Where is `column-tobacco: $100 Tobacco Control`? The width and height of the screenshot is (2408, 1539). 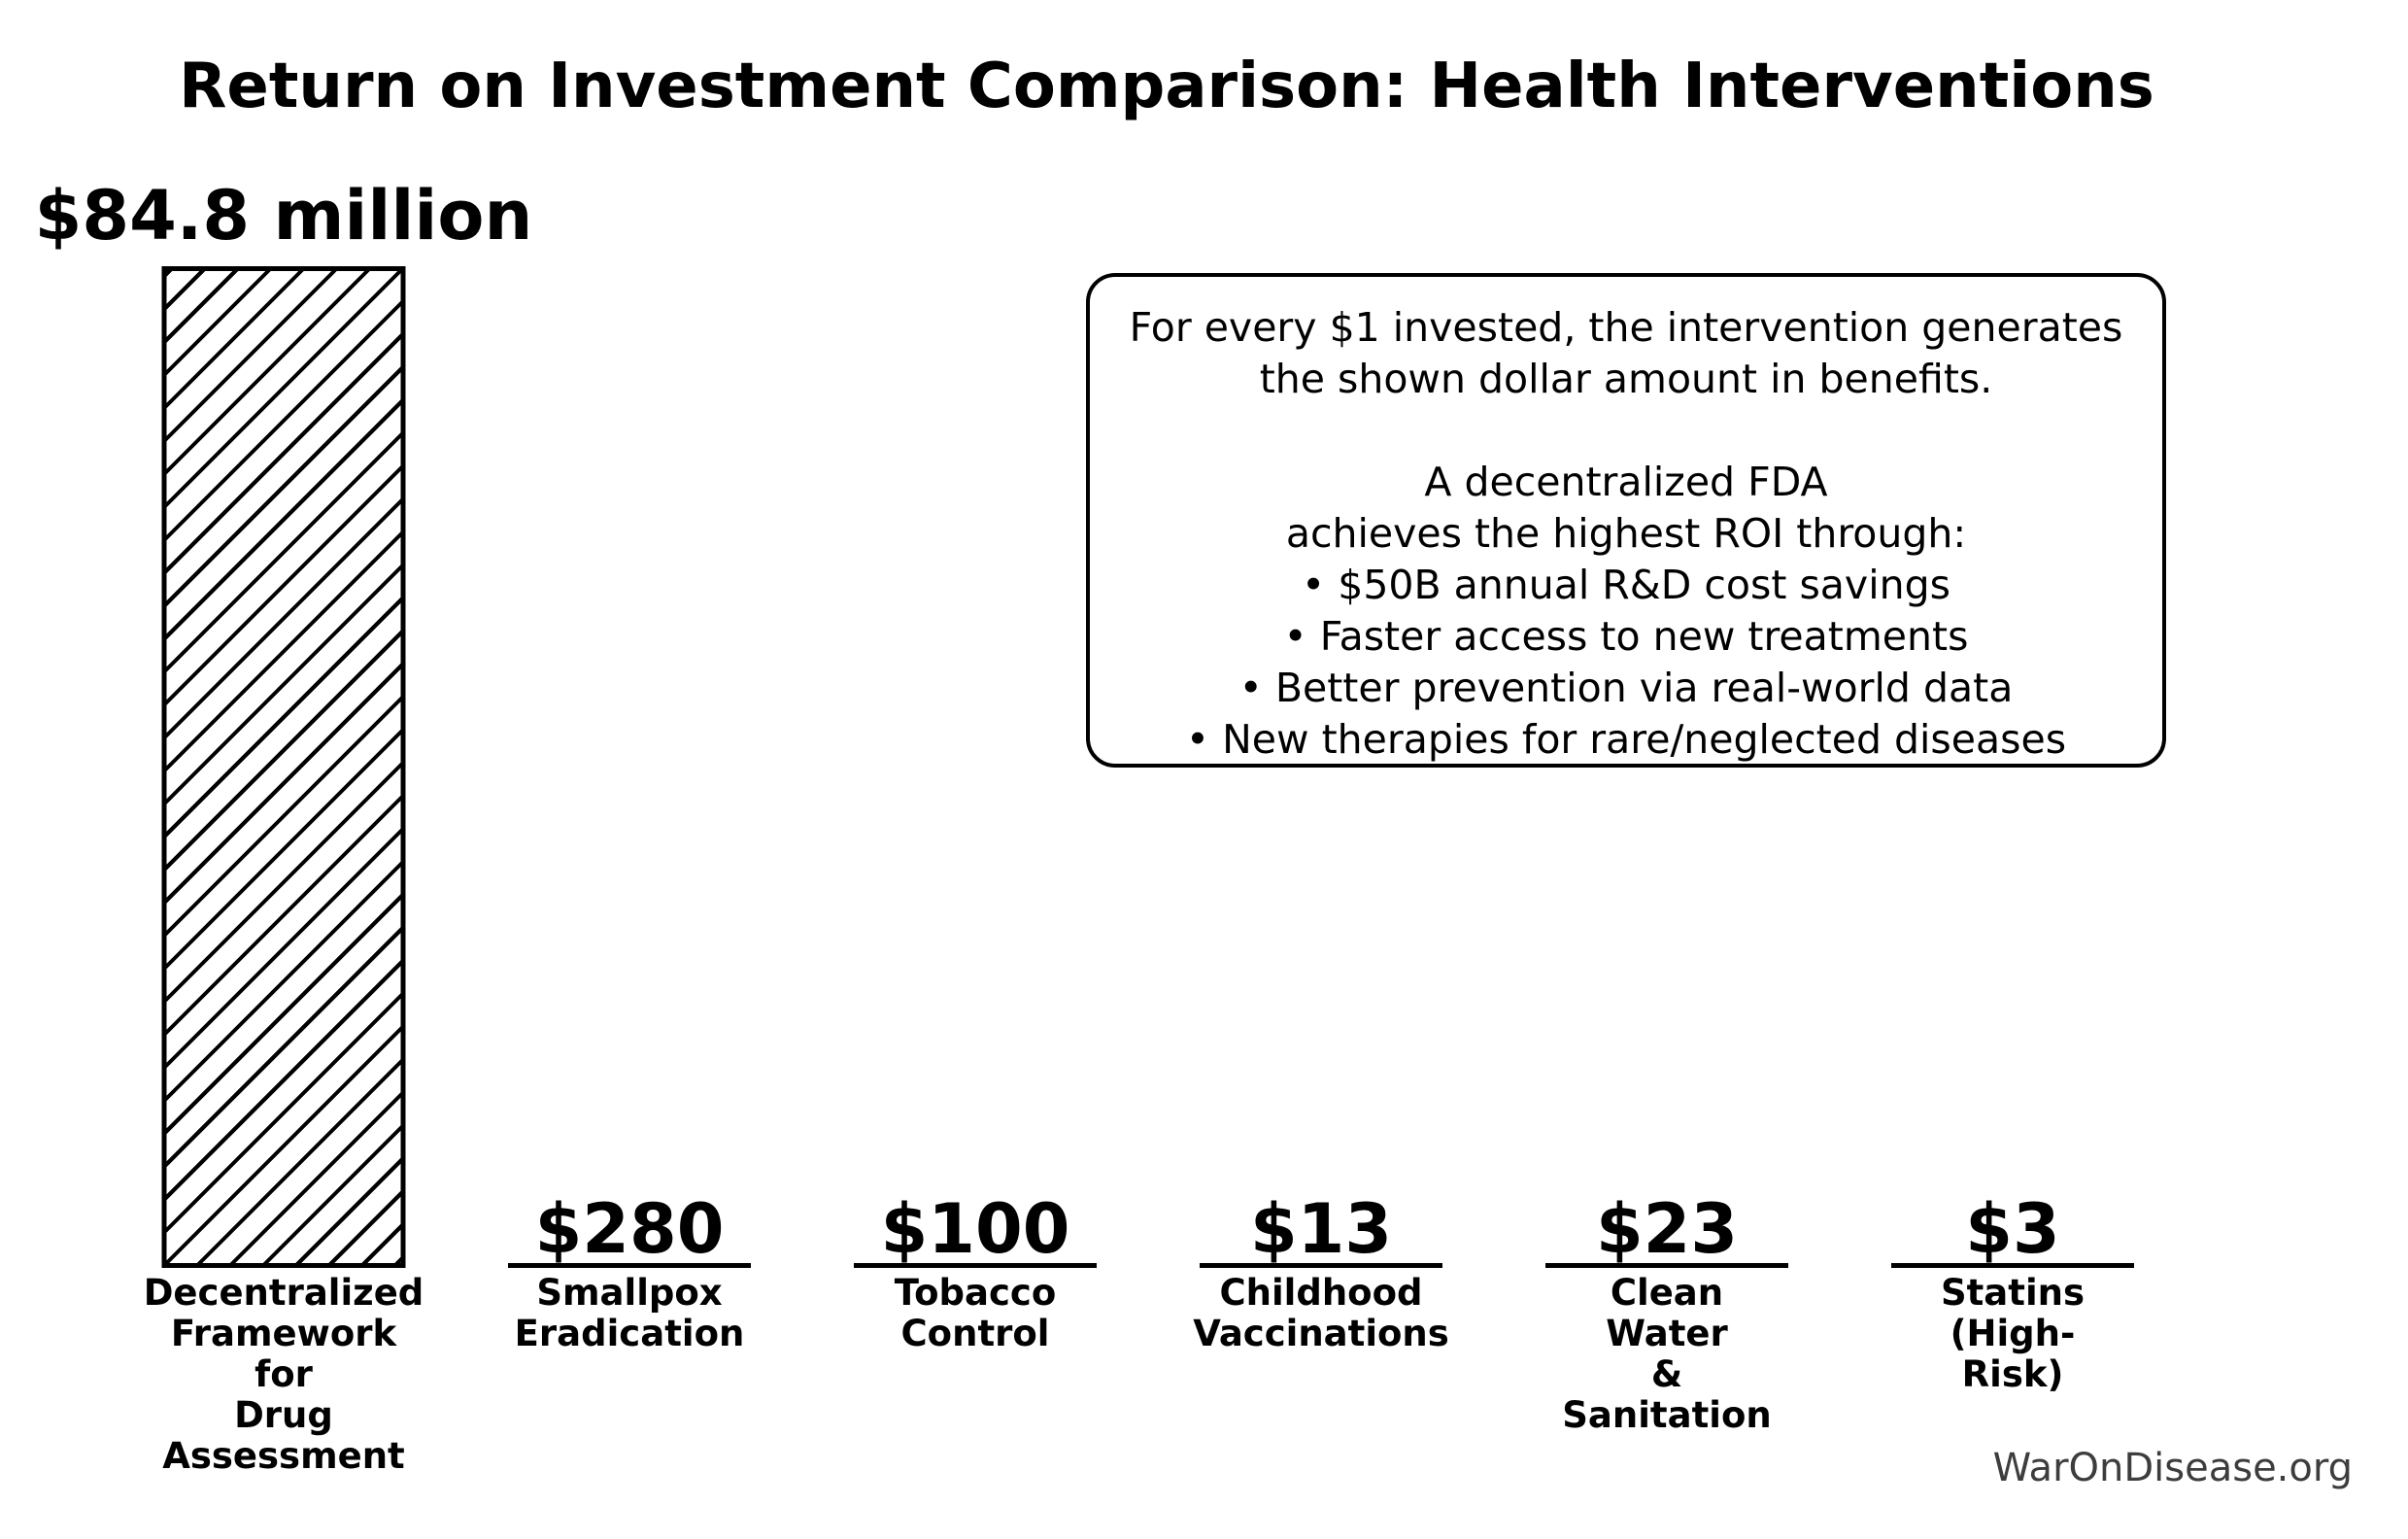 column-tobacco: $100 Tobacco Control is located at coordinates (975, 769).